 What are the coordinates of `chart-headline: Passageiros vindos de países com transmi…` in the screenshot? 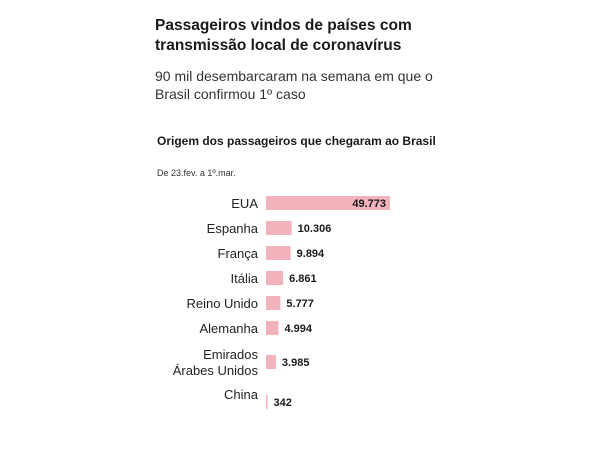 It's located at (283, 35).